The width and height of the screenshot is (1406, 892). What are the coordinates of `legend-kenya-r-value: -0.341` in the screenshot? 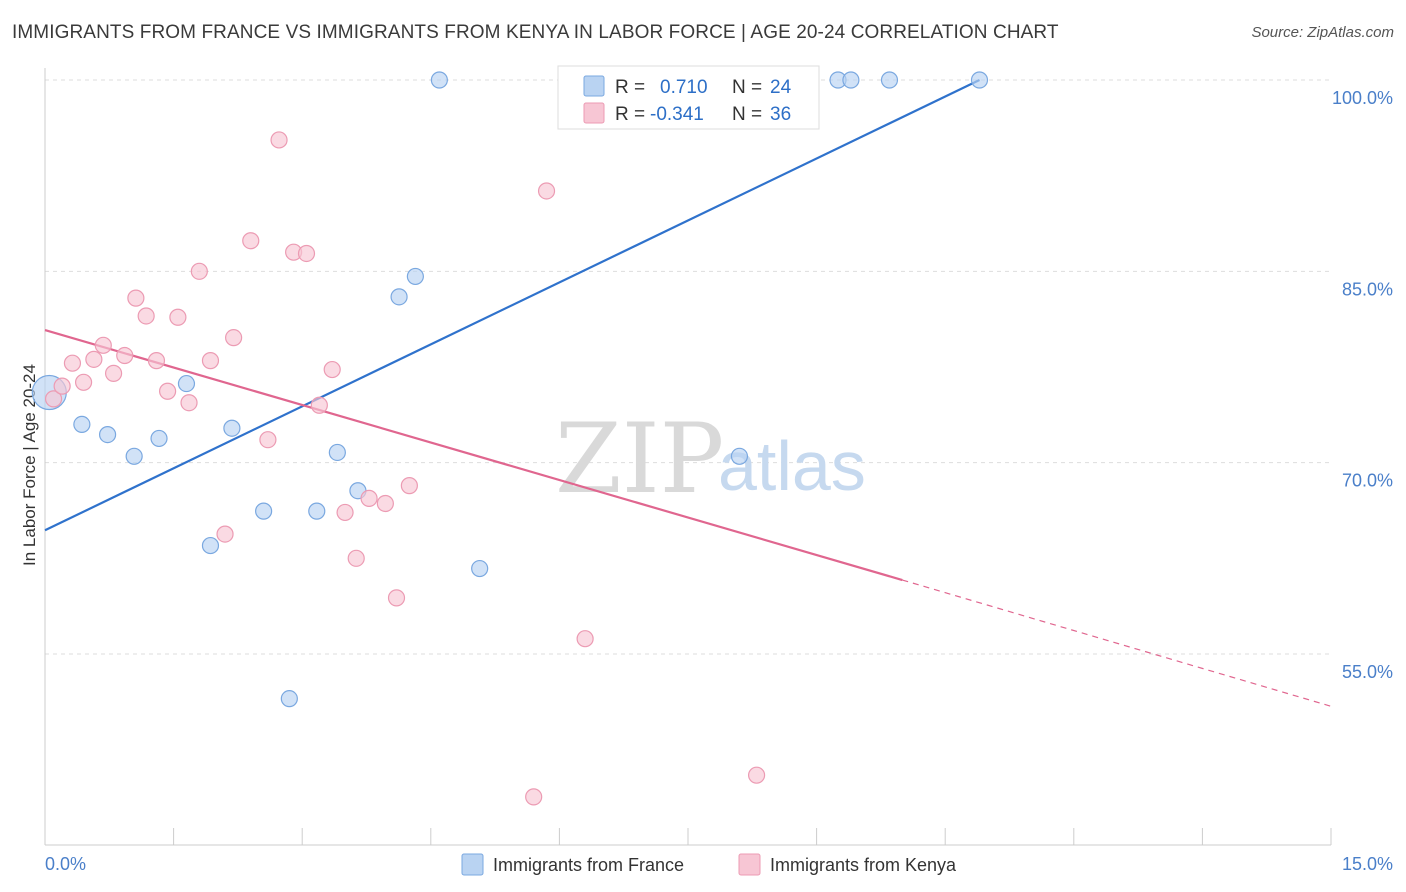 It's located at (677, 114).